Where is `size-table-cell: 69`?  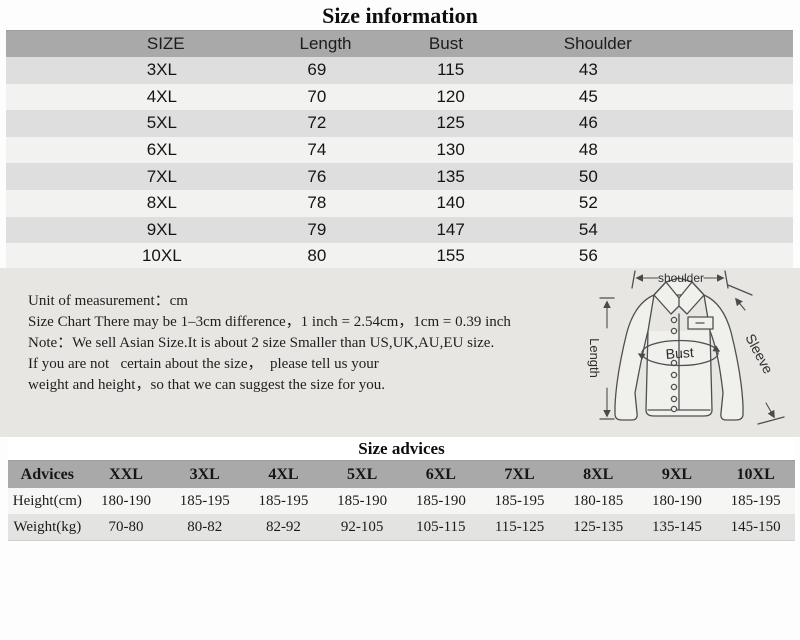
size-table-cell: 69 is located at coordinates (317, 70).